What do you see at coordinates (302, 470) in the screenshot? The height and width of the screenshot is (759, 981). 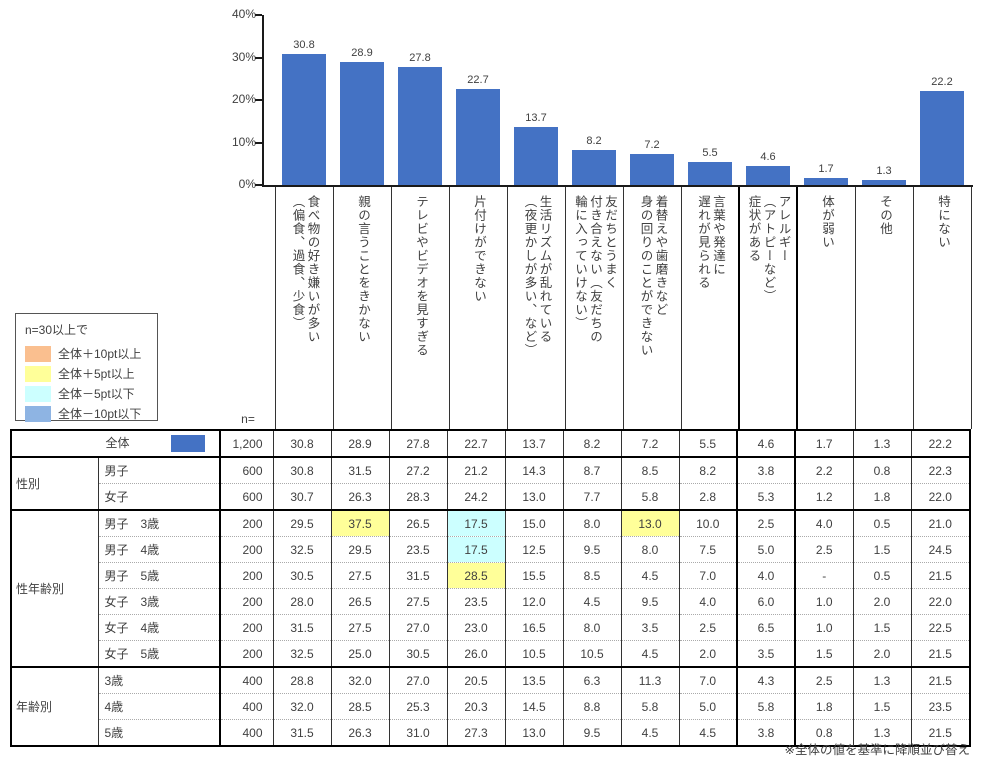 I see `value-cell: 30.8` at bounding box center [302, 470].